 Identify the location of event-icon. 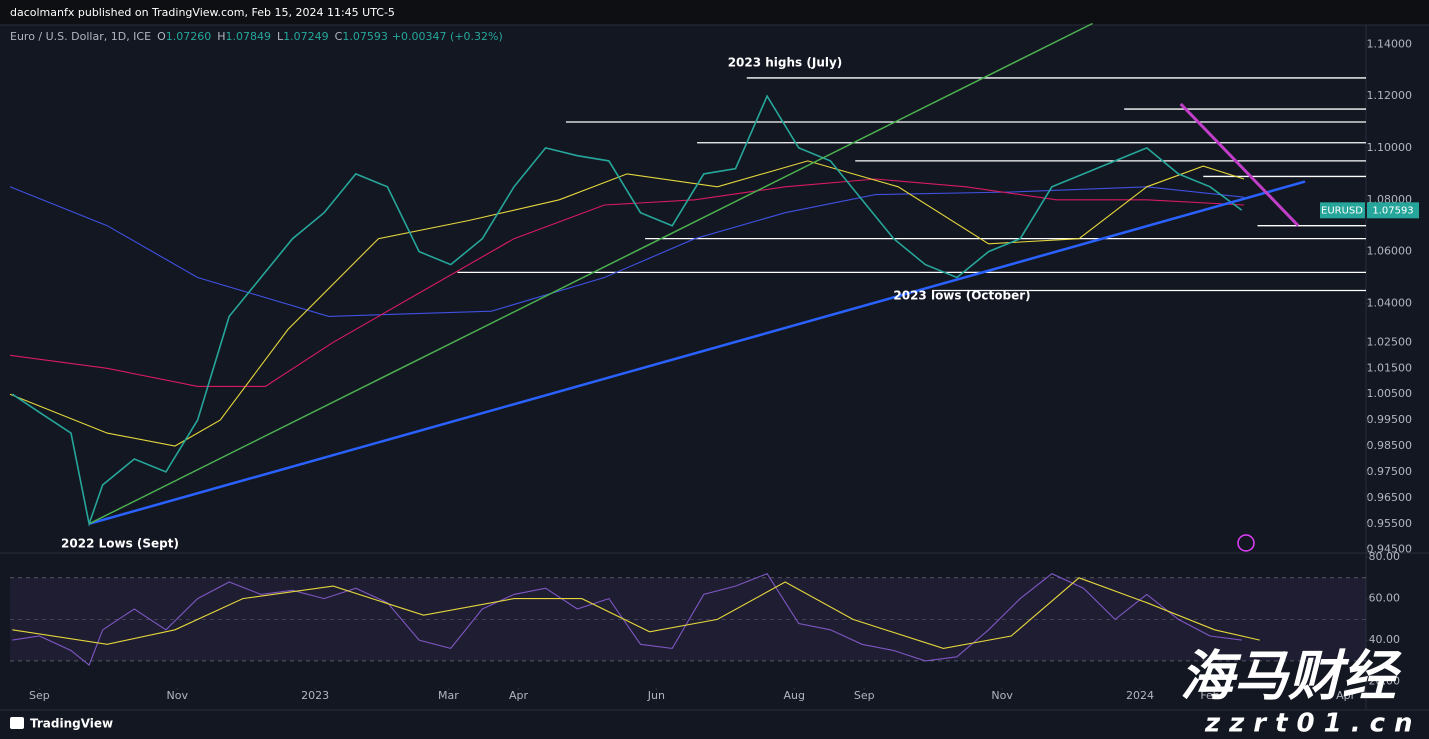
(1246, 543).